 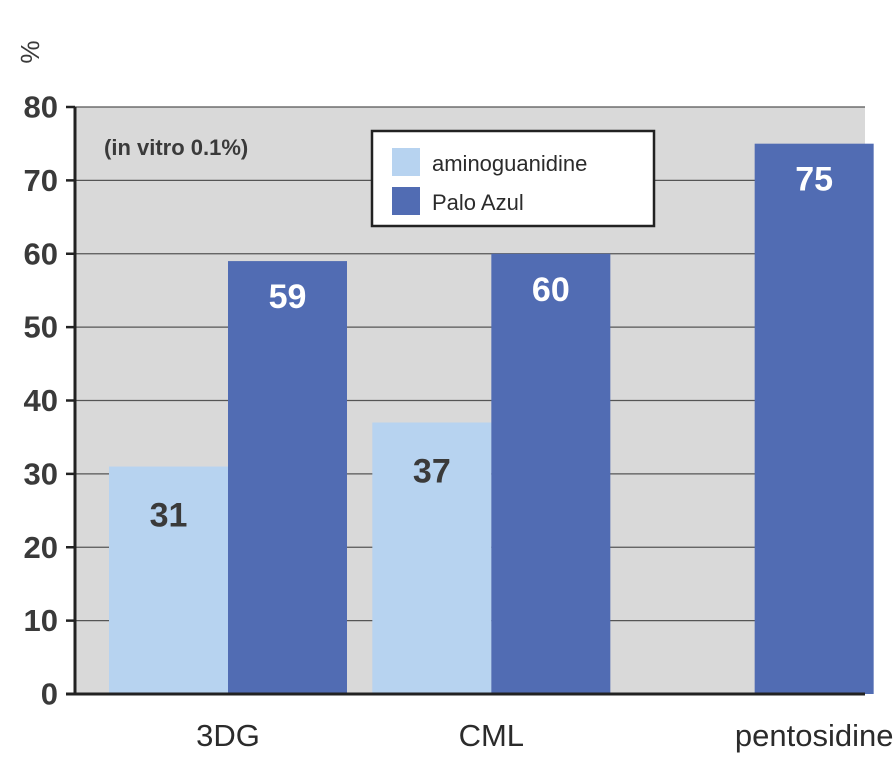 I want to click on data-label-aminoguanidine-3dg: 31, so click(x=169, y=516).